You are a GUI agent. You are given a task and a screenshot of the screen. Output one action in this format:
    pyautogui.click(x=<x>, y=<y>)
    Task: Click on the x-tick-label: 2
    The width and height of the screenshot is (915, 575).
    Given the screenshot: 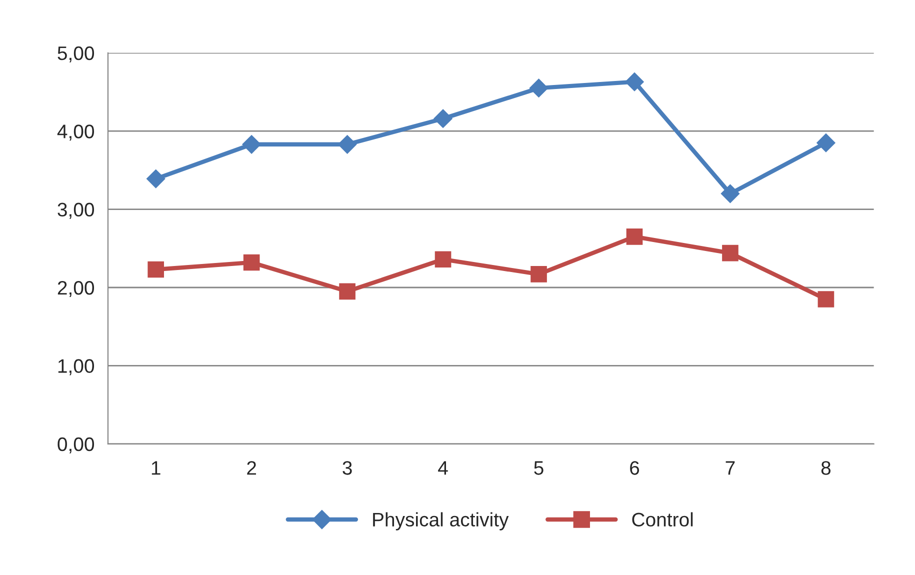 What is the action you would take?
    pyautogui.click(x=251, y=468)
    